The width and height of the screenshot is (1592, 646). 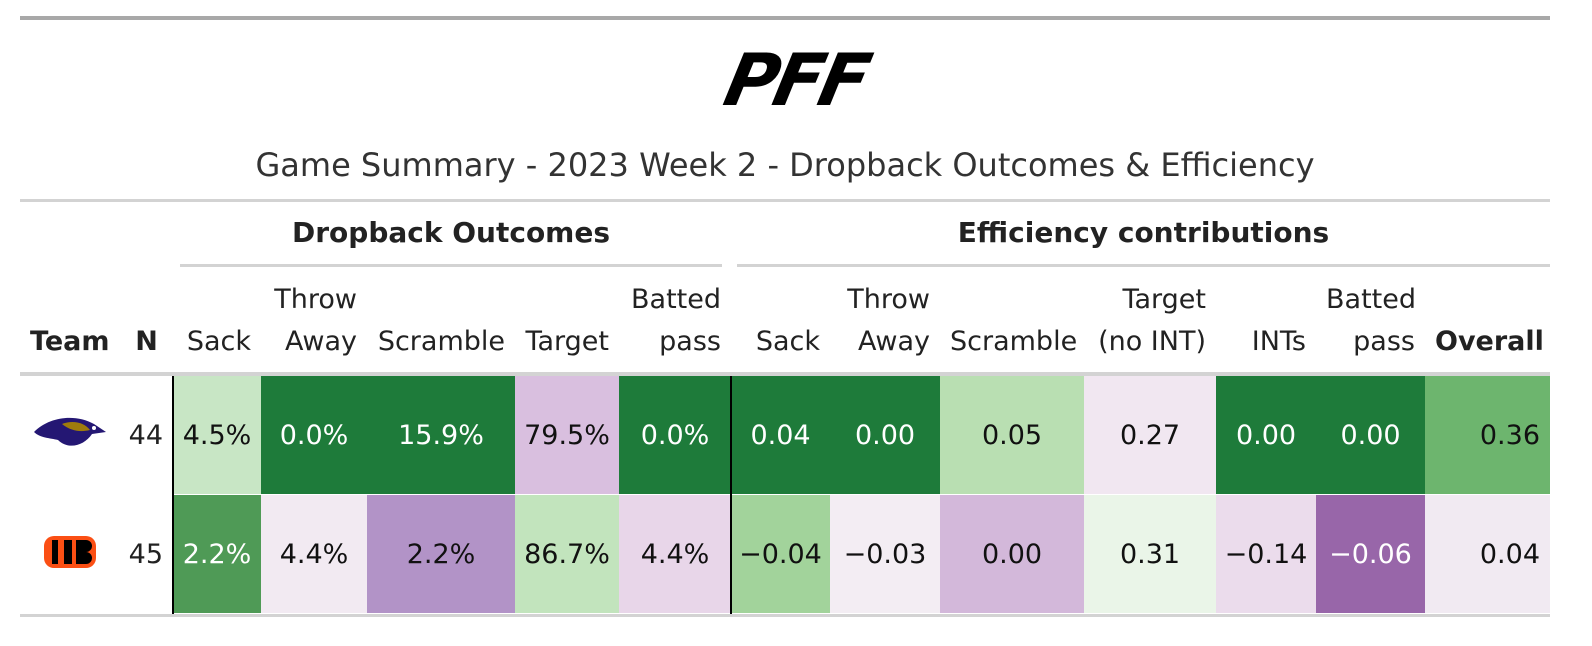 What do you see at coordinates (785, 615) in the screenshot?
I see `bottom-rule` at bounding box center [785, 615].